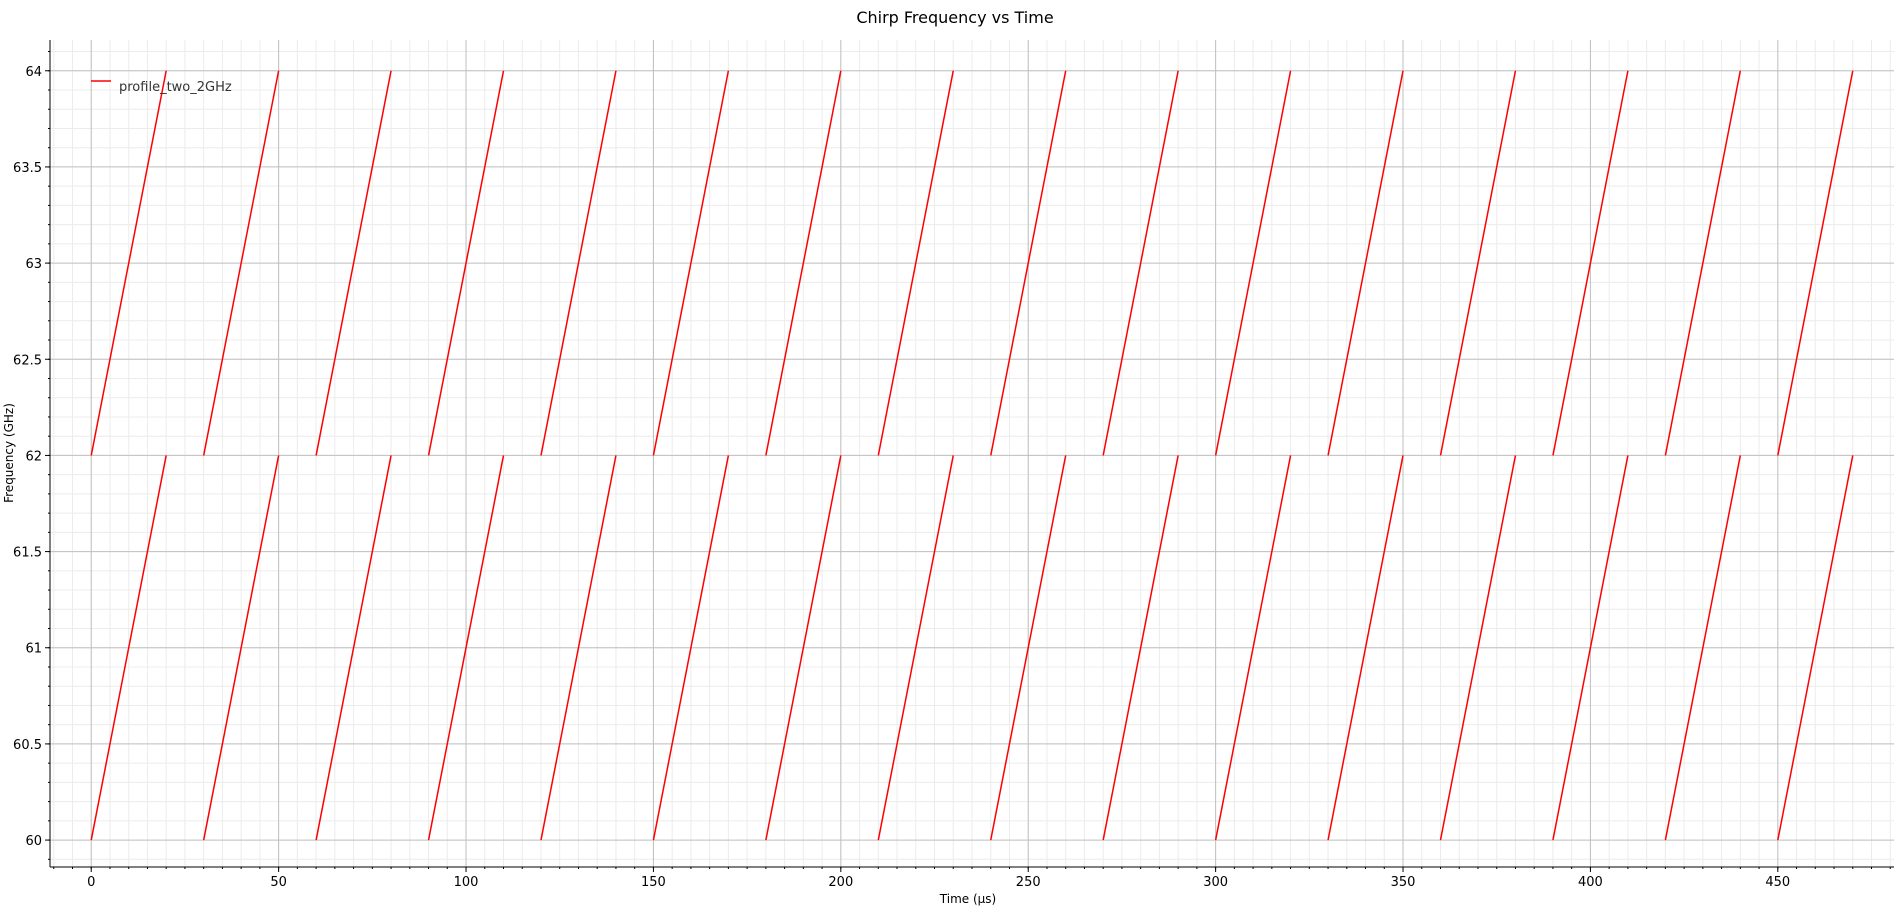 The height and width of the screenshot is (907, 1894). I want to click on y-tick-label: 61, so click(33, 649).